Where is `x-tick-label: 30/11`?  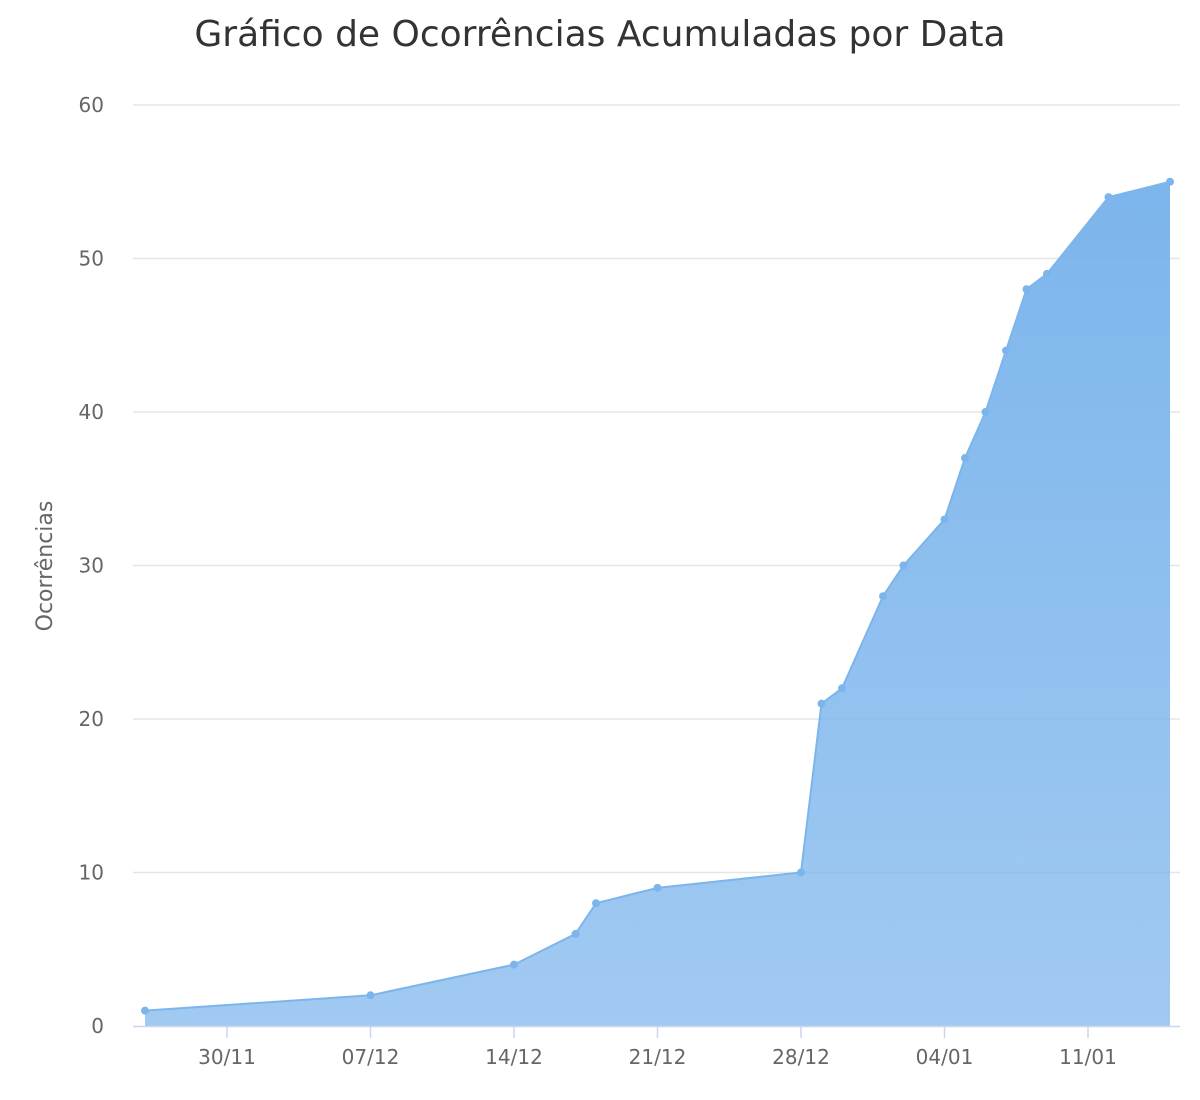 x-tick-label: 30/11 is located at coordinates (227, 1057).